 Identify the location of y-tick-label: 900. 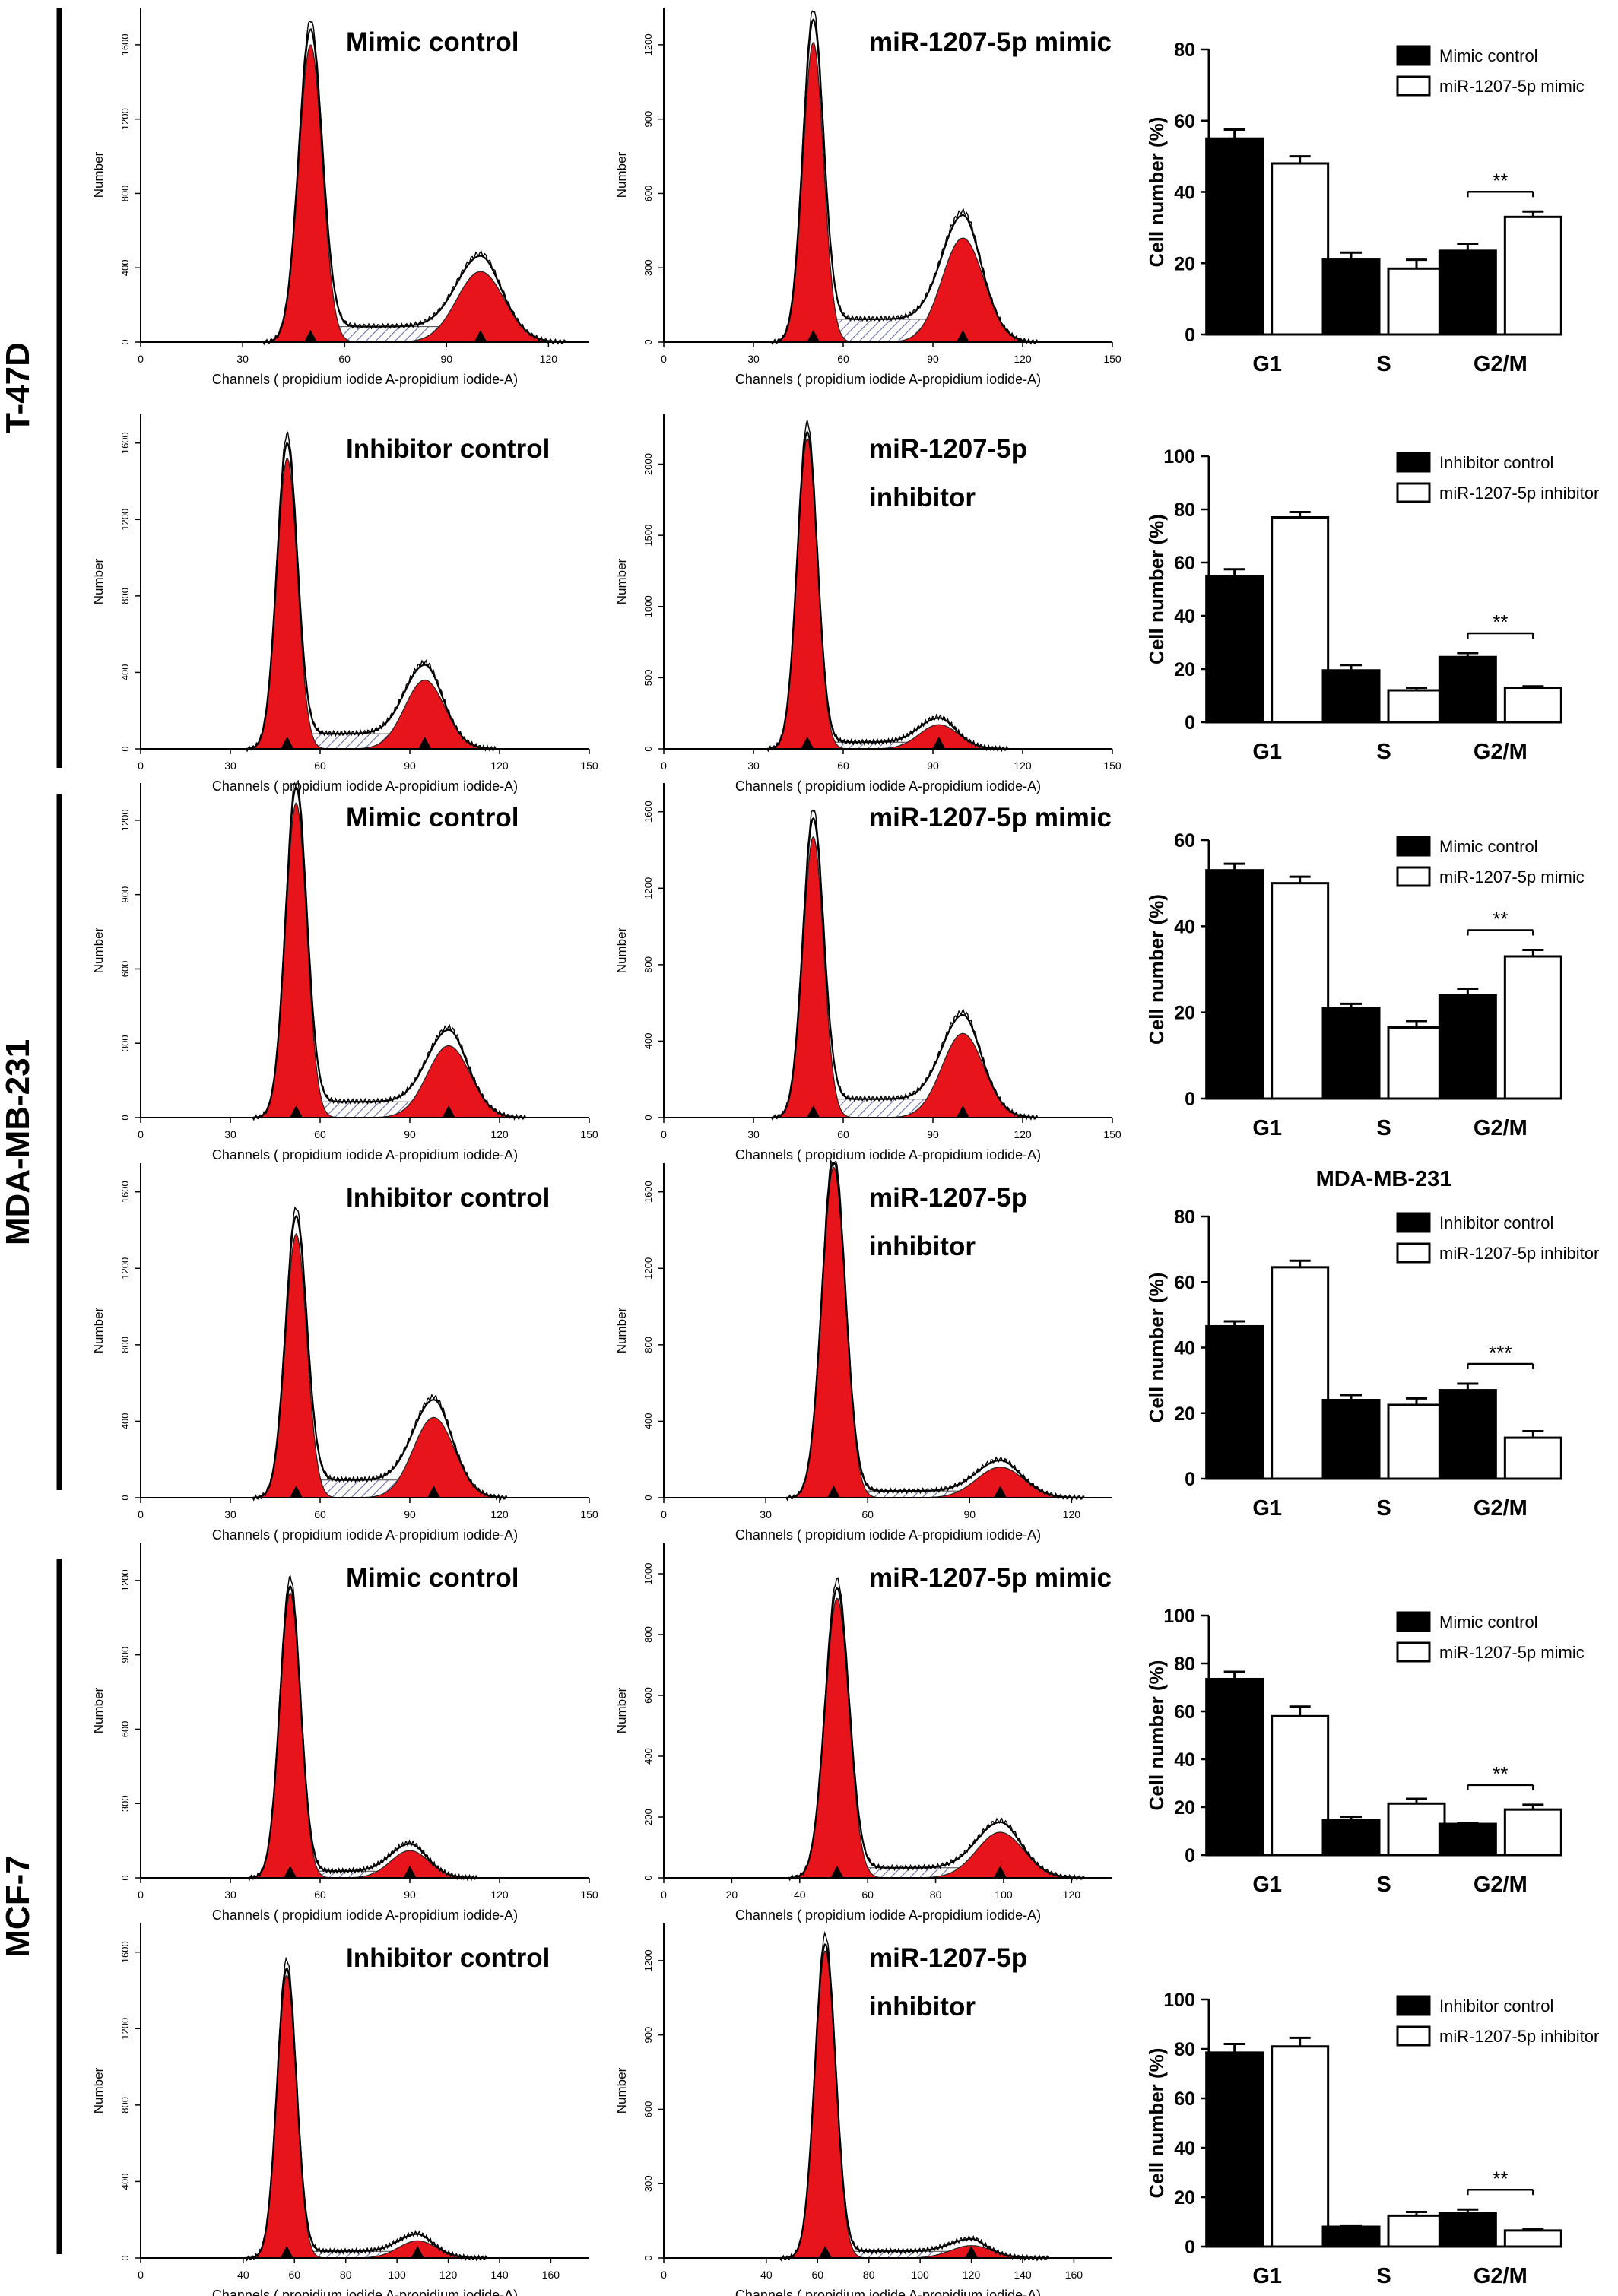
(648, 2035).